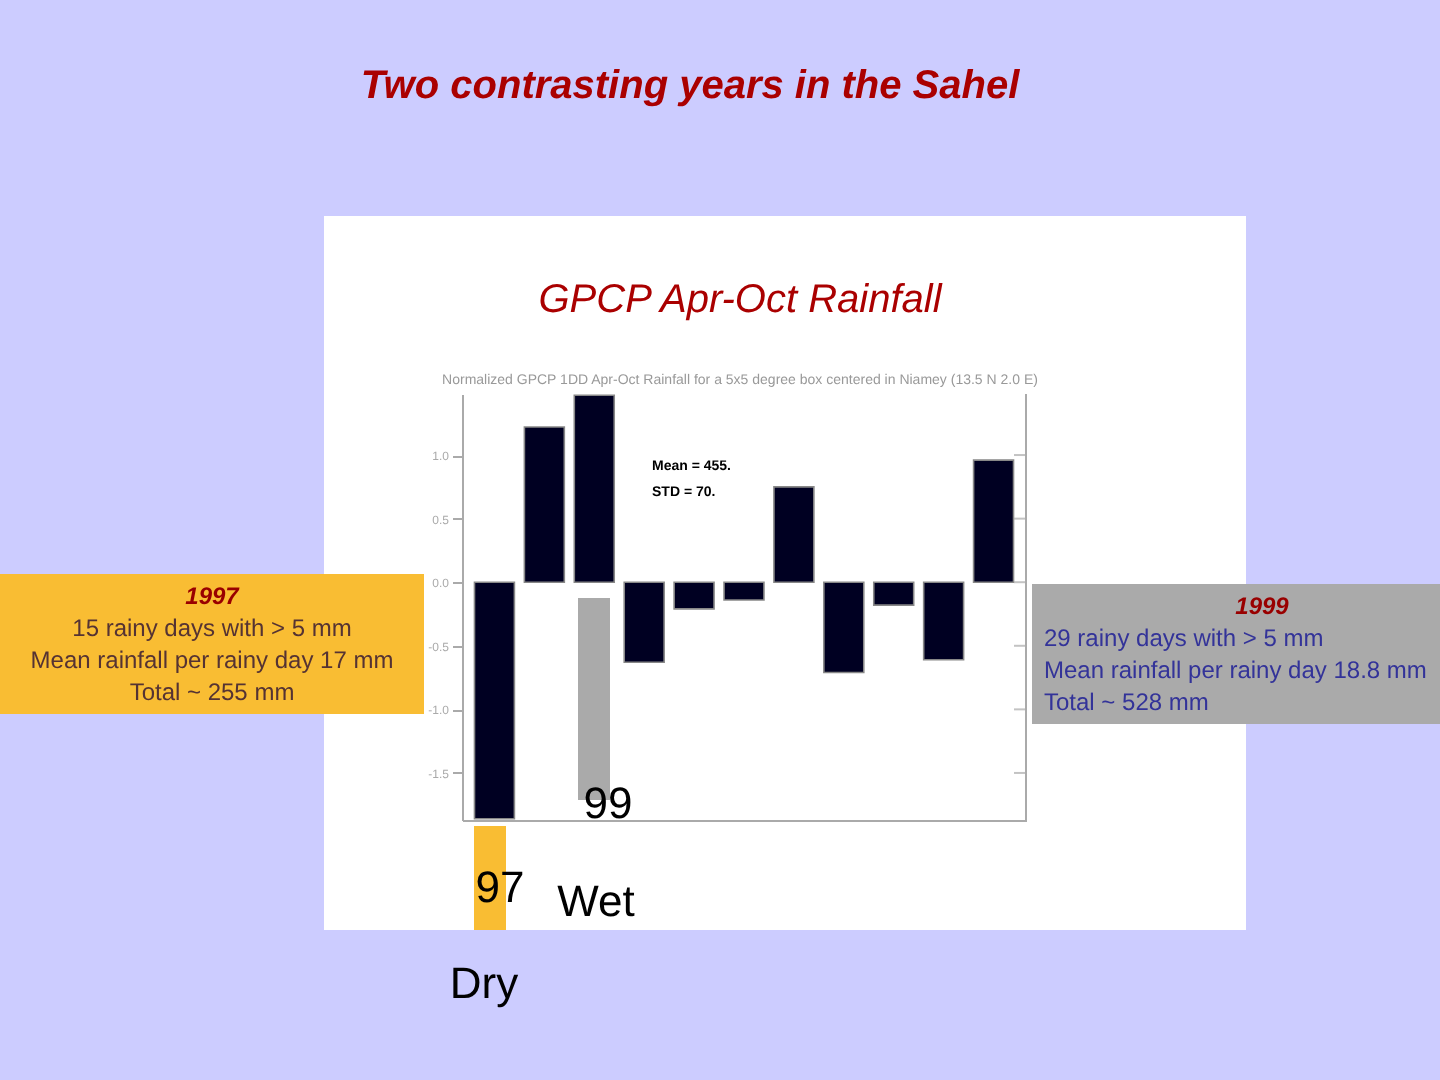 The height and width of the screenshot is (1080, 1440). I want to click on text: Mean rainfall per rainy day 18.8 mm, so click(1235, 670).